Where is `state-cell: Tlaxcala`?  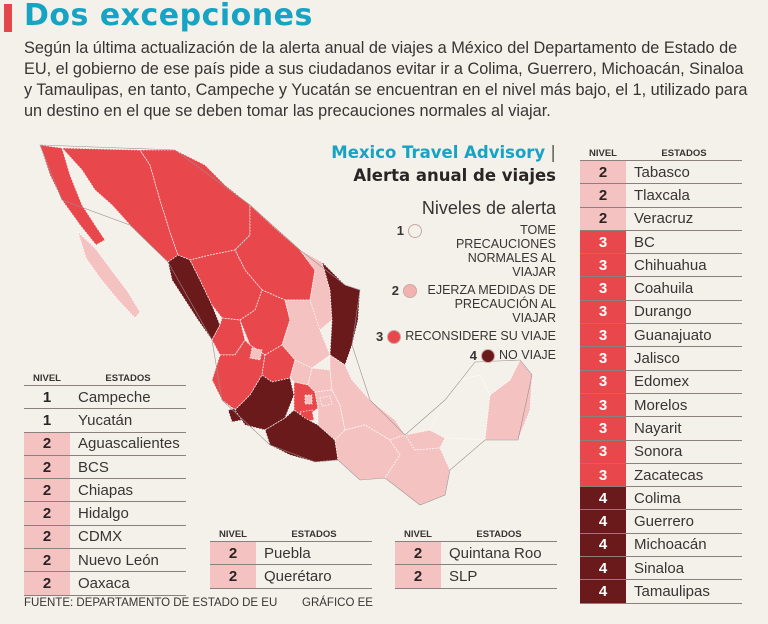
state-cell: Tlaxcala is located at coordinates (662, 195).